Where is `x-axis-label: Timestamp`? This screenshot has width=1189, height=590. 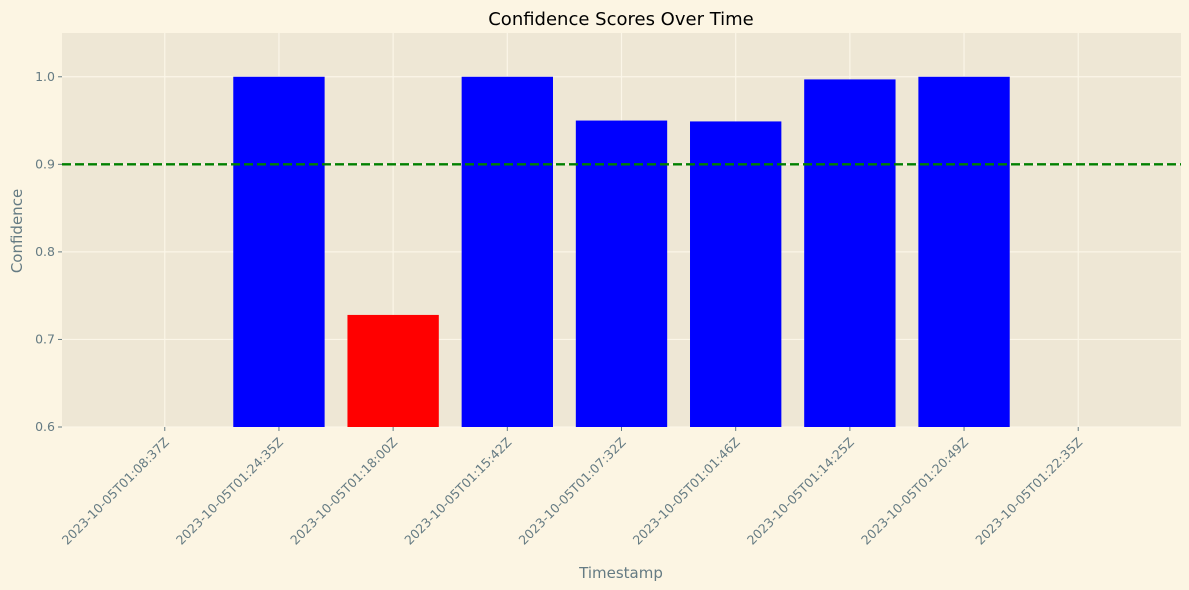
x-axis-label: Timestamp is located at coordinates (620, 573).